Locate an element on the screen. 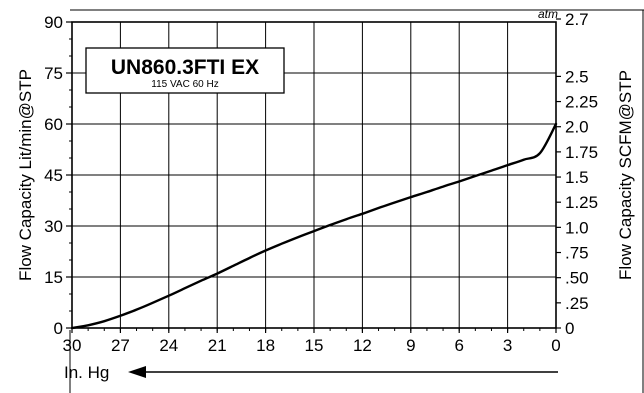  y-tick-label: 30 is located at coordinates (53, 226).